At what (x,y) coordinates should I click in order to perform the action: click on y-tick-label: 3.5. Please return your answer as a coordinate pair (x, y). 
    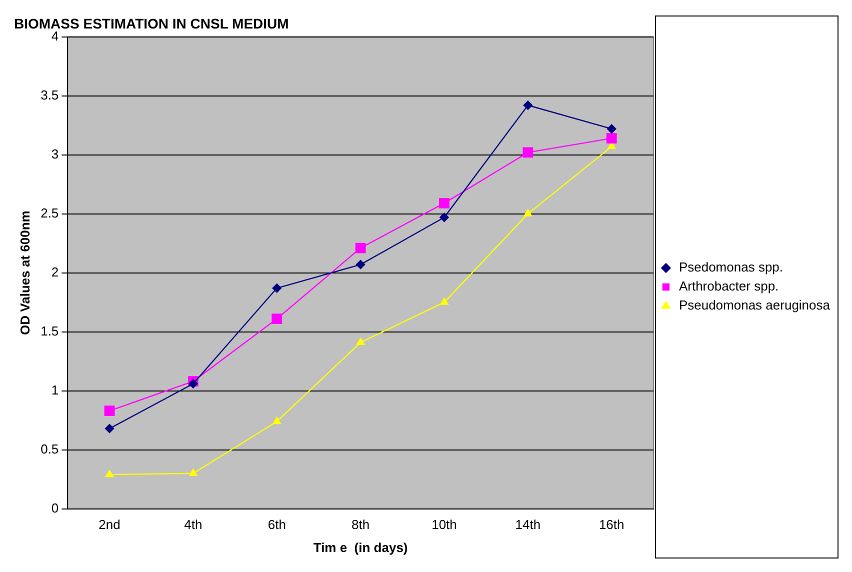
    Looking at the image, I should click on (49, 94).